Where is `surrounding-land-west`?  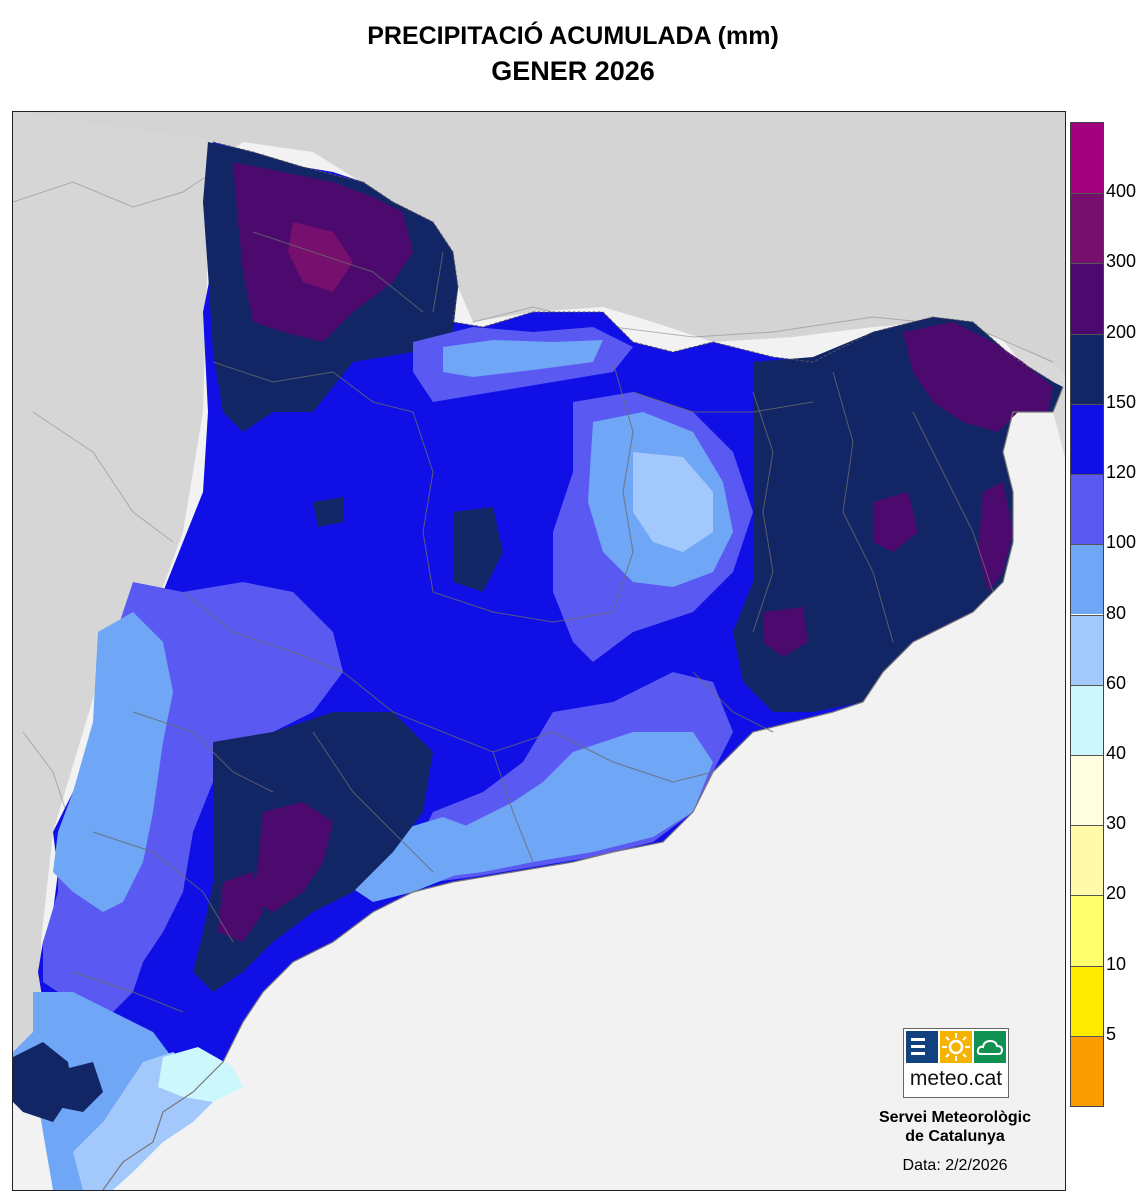
surrounding-land-west is located at coordinates (113, 592).